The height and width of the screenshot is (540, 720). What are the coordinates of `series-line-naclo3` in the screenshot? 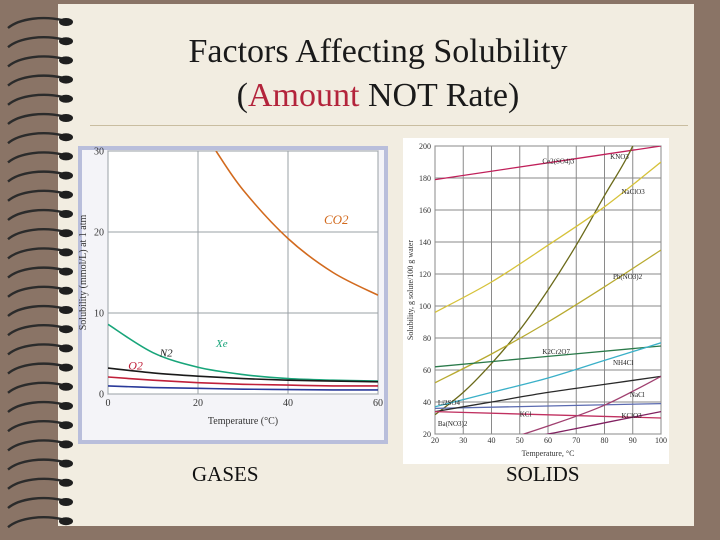 It's located at (548, 237).